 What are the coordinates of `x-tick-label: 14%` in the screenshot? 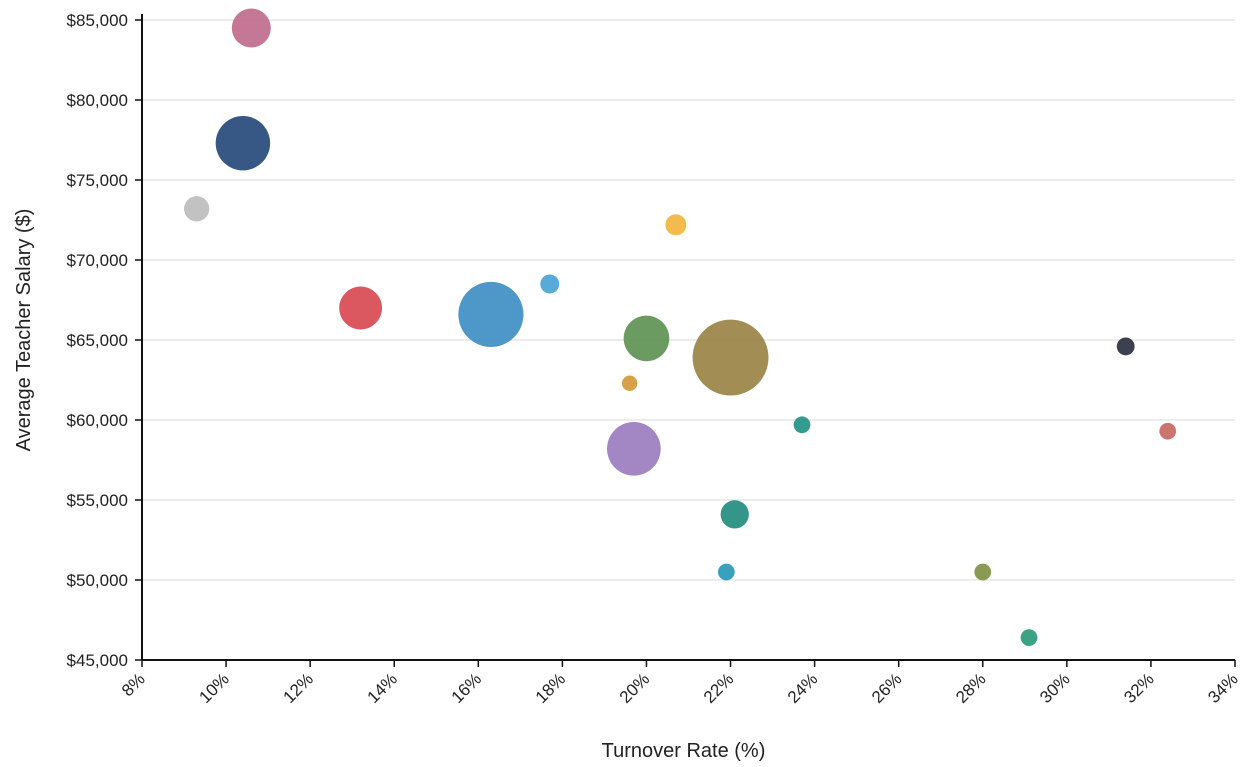 It's located at (382, 687).